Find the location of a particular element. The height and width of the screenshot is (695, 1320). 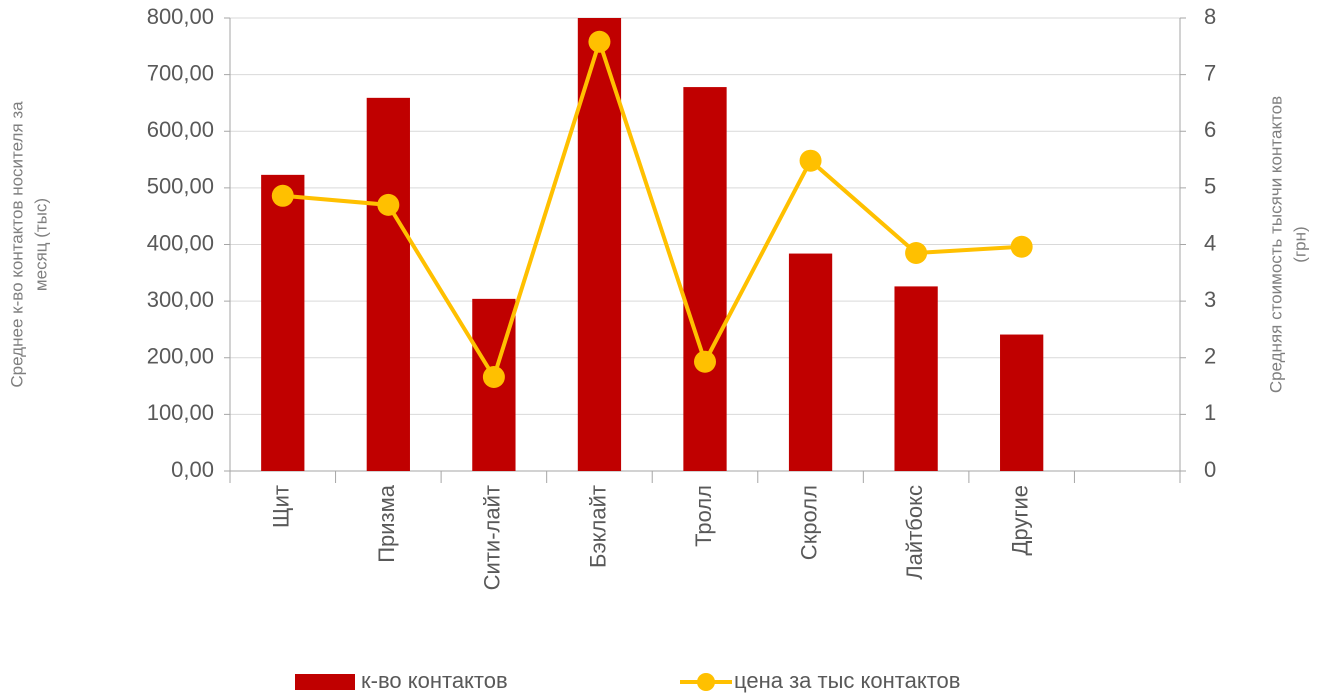

y-tick-label: 800,00 is located at coordinates (180, 16).